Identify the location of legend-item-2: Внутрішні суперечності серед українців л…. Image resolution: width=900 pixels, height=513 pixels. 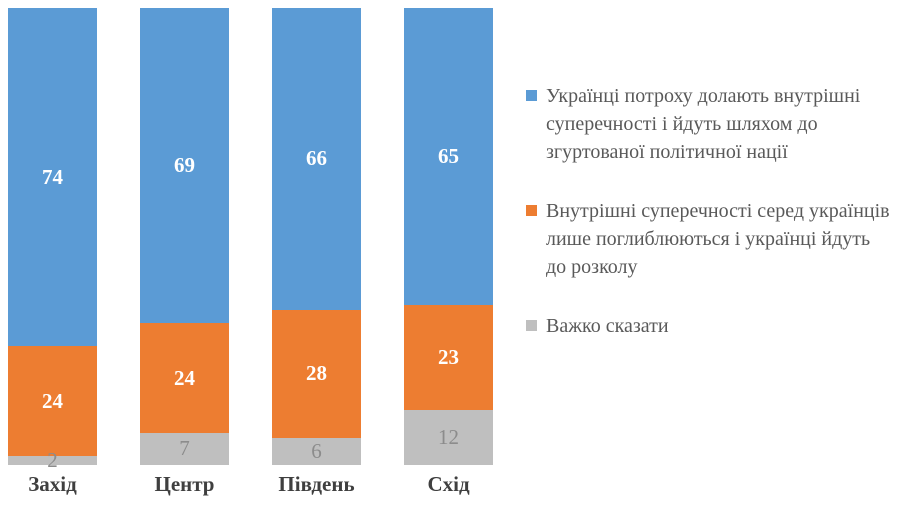
(710, 239).